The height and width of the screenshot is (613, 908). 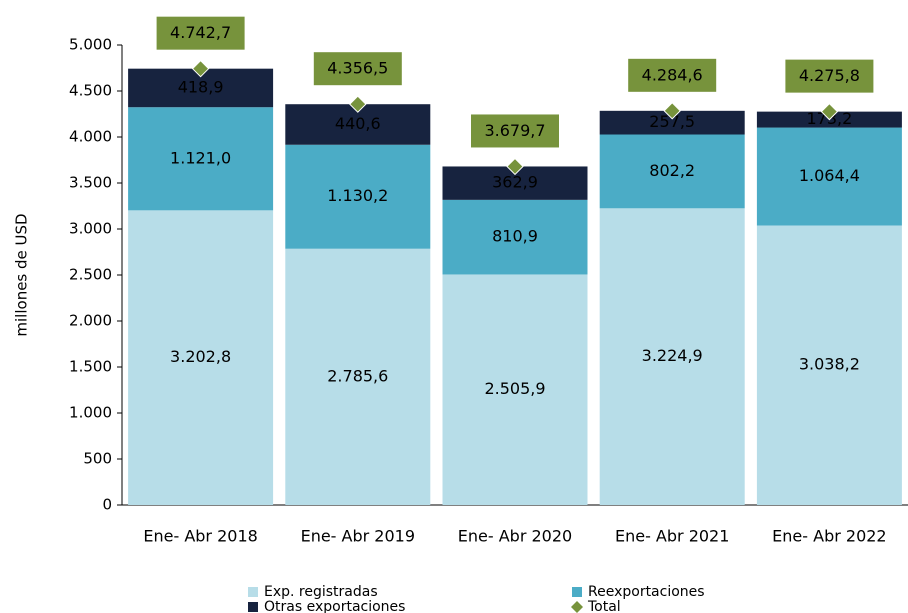 I want to click on y-tick-label: 1.500, so click(x=90, y=367).